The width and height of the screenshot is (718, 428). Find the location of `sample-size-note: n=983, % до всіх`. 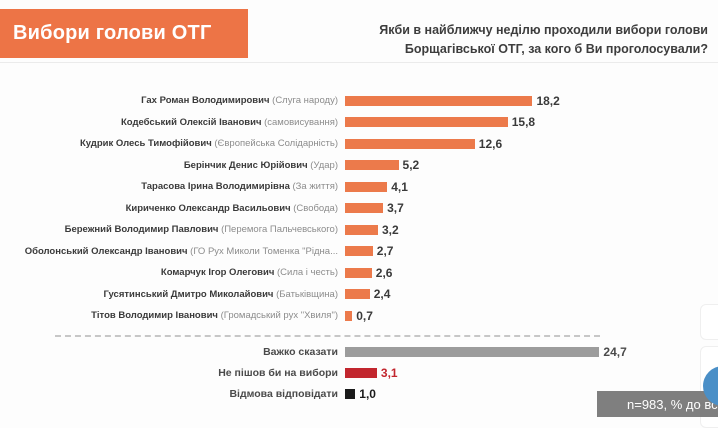

sample-size-note: n=983, % до всіх is located at coordinates (657, 404).